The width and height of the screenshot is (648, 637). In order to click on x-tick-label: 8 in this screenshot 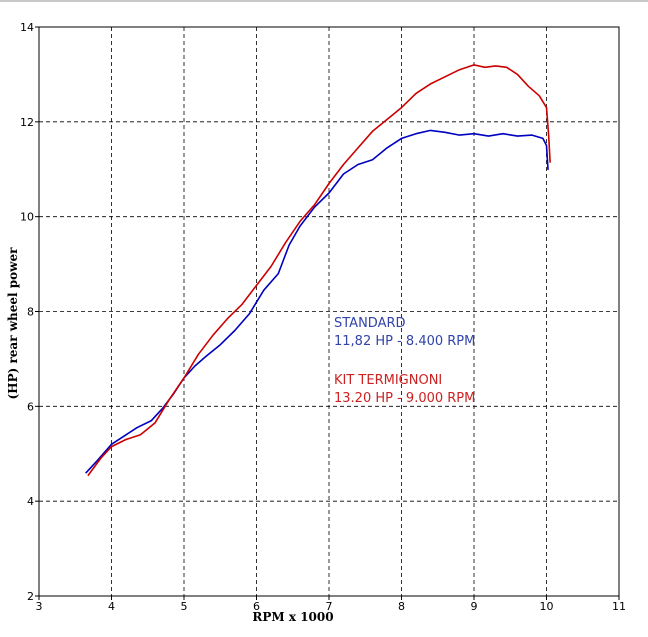, I will do `click(401, 606)`.